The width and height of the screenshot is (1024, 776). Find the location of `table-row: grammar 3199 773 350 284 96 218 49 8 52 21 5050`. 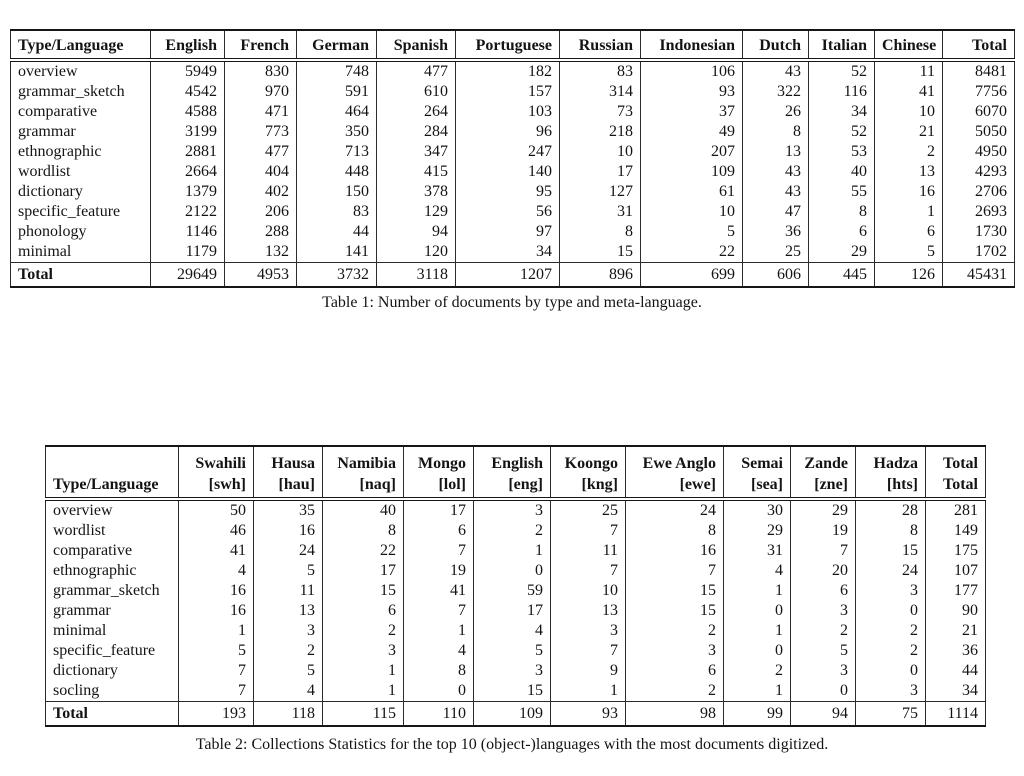

table-row: grammar 3199 773 350 284 96 218 49 8 52 21 5050 is located at coordinates (512, 132).